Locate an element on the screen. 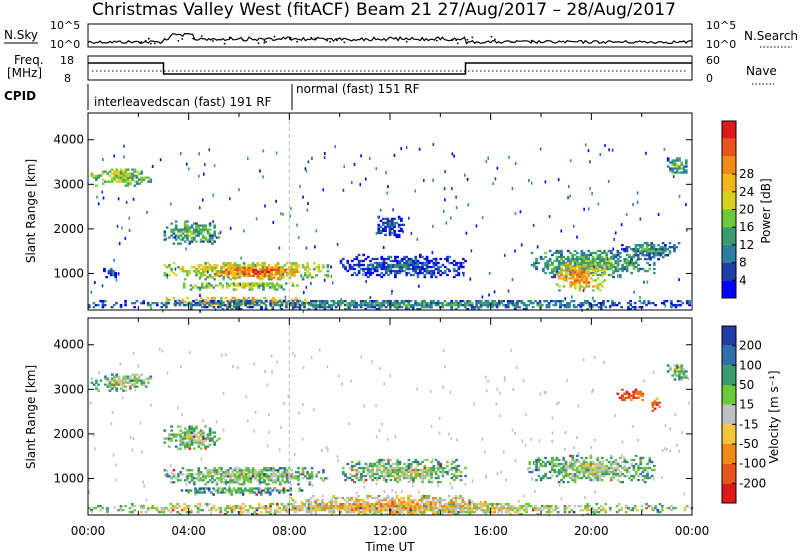  noise-search-point is located at coordinates (201, 36).